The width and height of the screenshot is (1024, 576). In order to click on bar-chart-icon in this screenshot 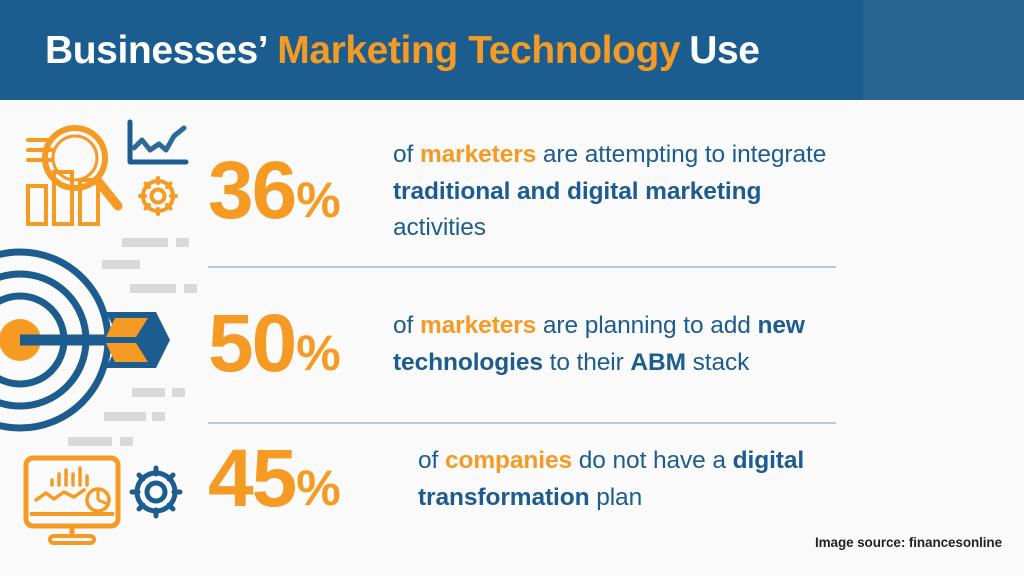, I will do `click(63, 198)`.